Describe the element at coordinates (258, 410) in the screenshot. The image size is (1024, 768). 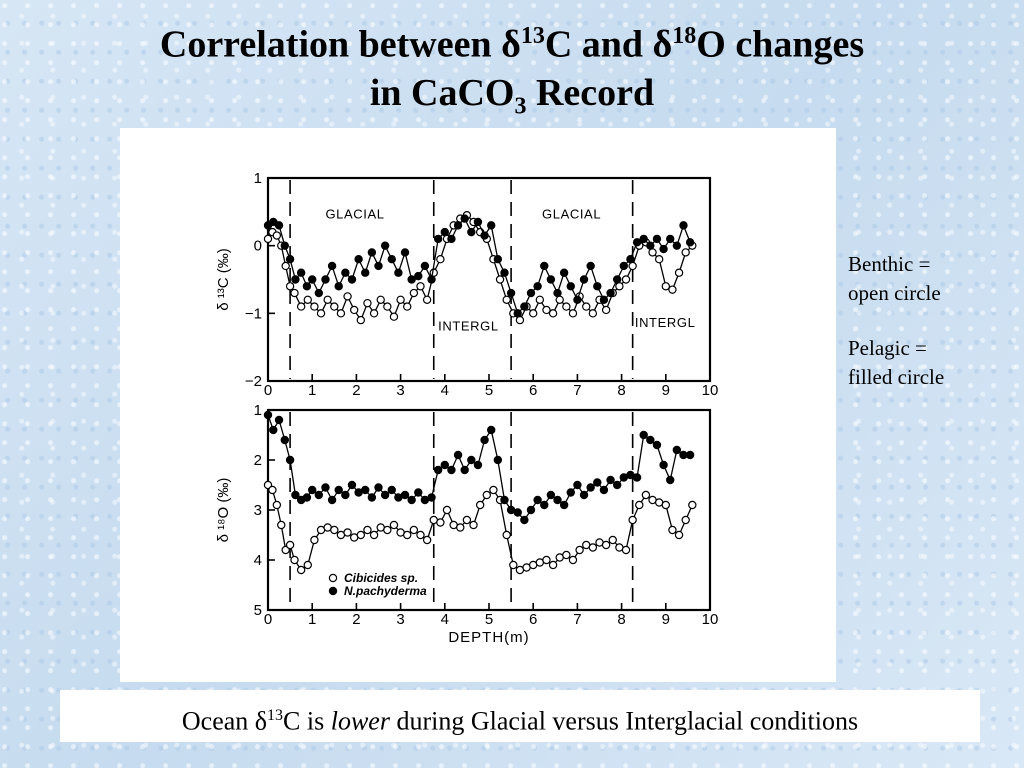
I see `panel2-ytick-label: 1` at that location.